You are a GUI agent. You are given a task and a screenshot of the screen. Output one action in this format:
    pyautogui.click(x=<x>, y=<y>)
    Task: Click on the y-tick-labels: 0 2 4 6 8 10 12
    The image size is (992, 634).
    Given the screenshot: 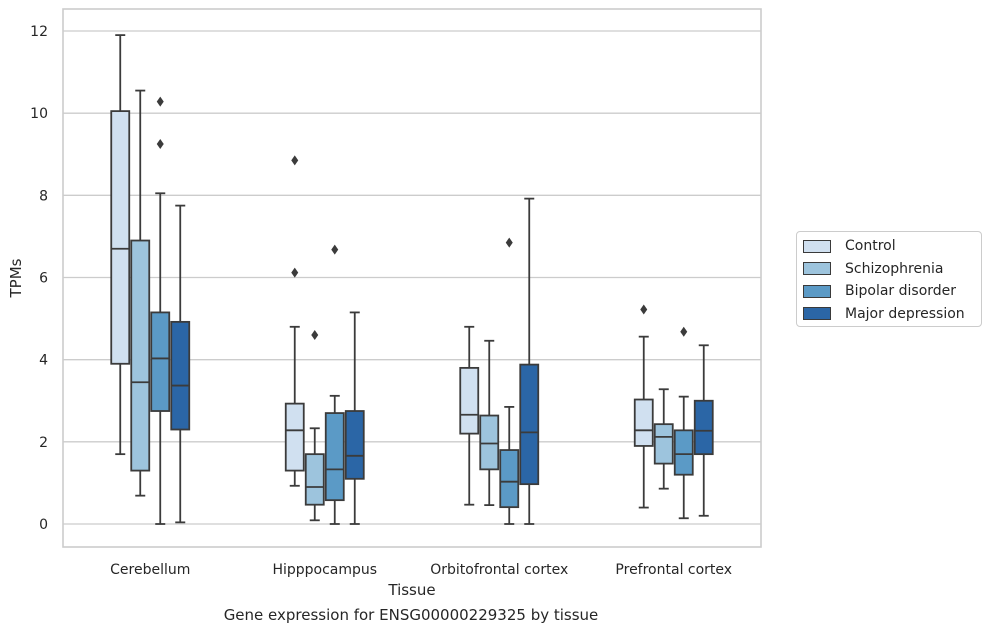 What is the action you would take?
    pyautogui.click(x=39, y=278)
    